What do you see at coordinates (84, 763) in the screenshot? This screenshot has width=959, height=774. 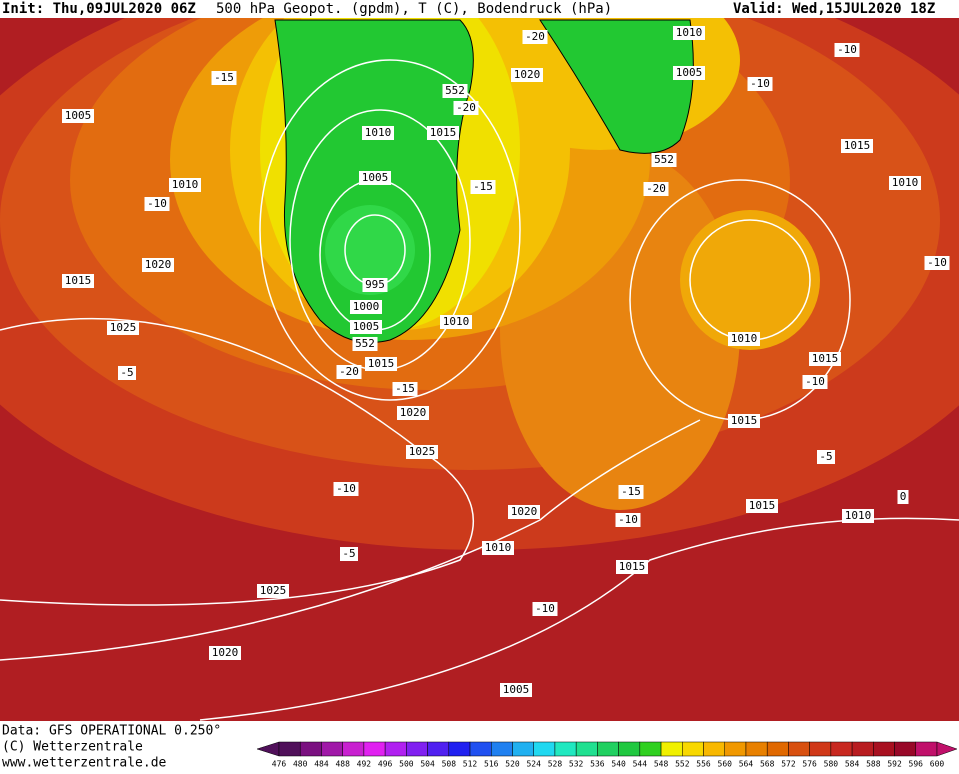 I see `website: www.wetterzentrale.de` at bounding box center [84, 763].